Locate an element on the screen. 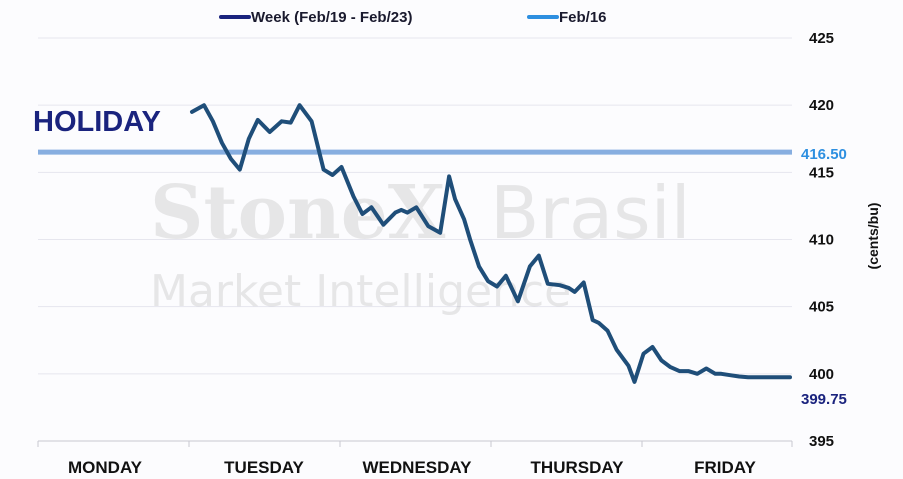 The width and height of the screenshot is (903, 479). legend-label-feb16: Feb/16 is located at coordinates (583, 17).